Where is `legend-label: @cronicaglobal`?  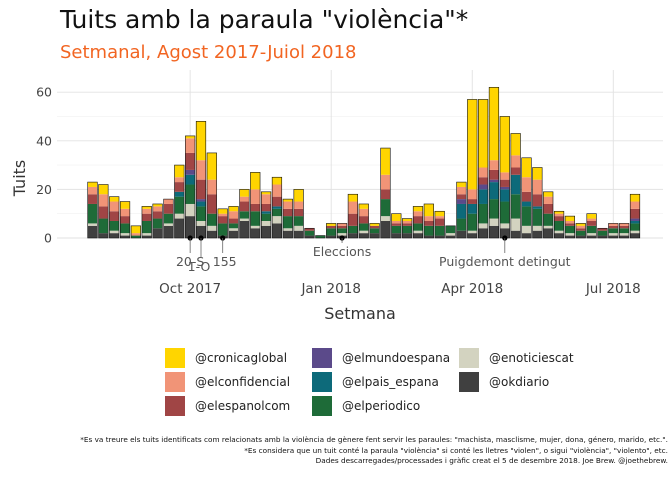
legend-label: @cronicaglobal is located at coordinates (241, 358).